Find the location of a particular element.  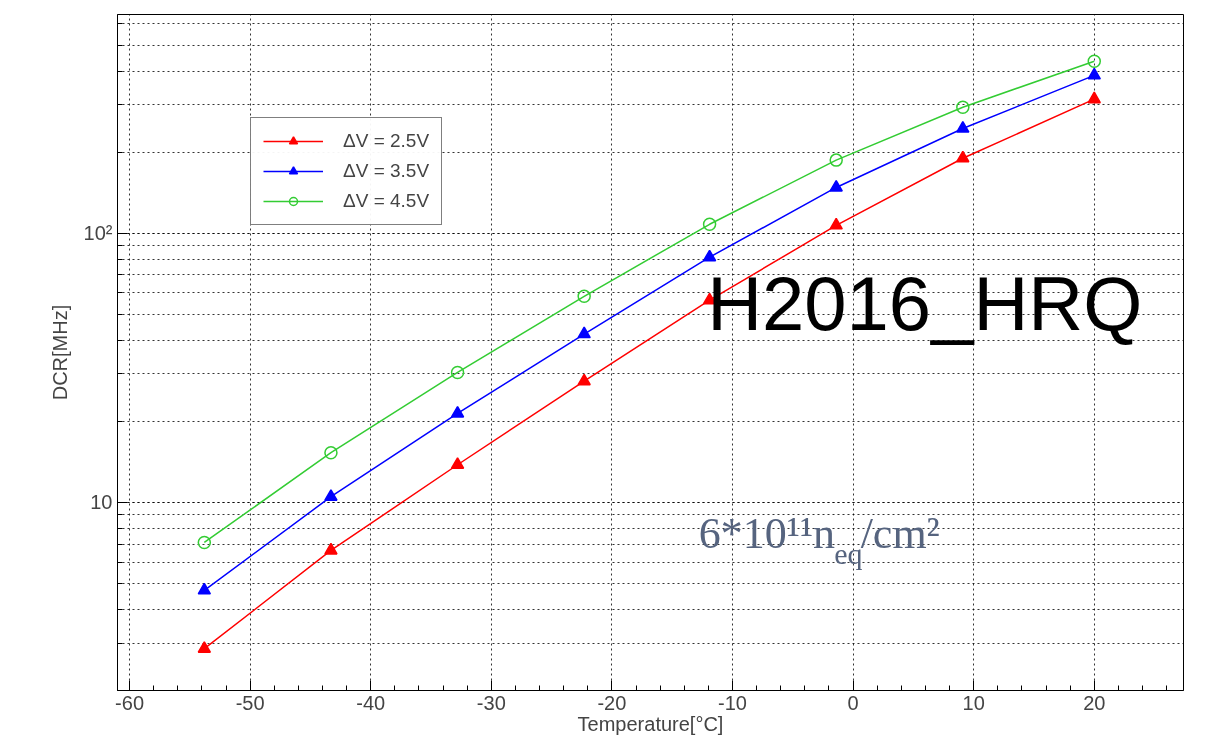

x-tick-label: -50 is located at coordinates (250, 702).